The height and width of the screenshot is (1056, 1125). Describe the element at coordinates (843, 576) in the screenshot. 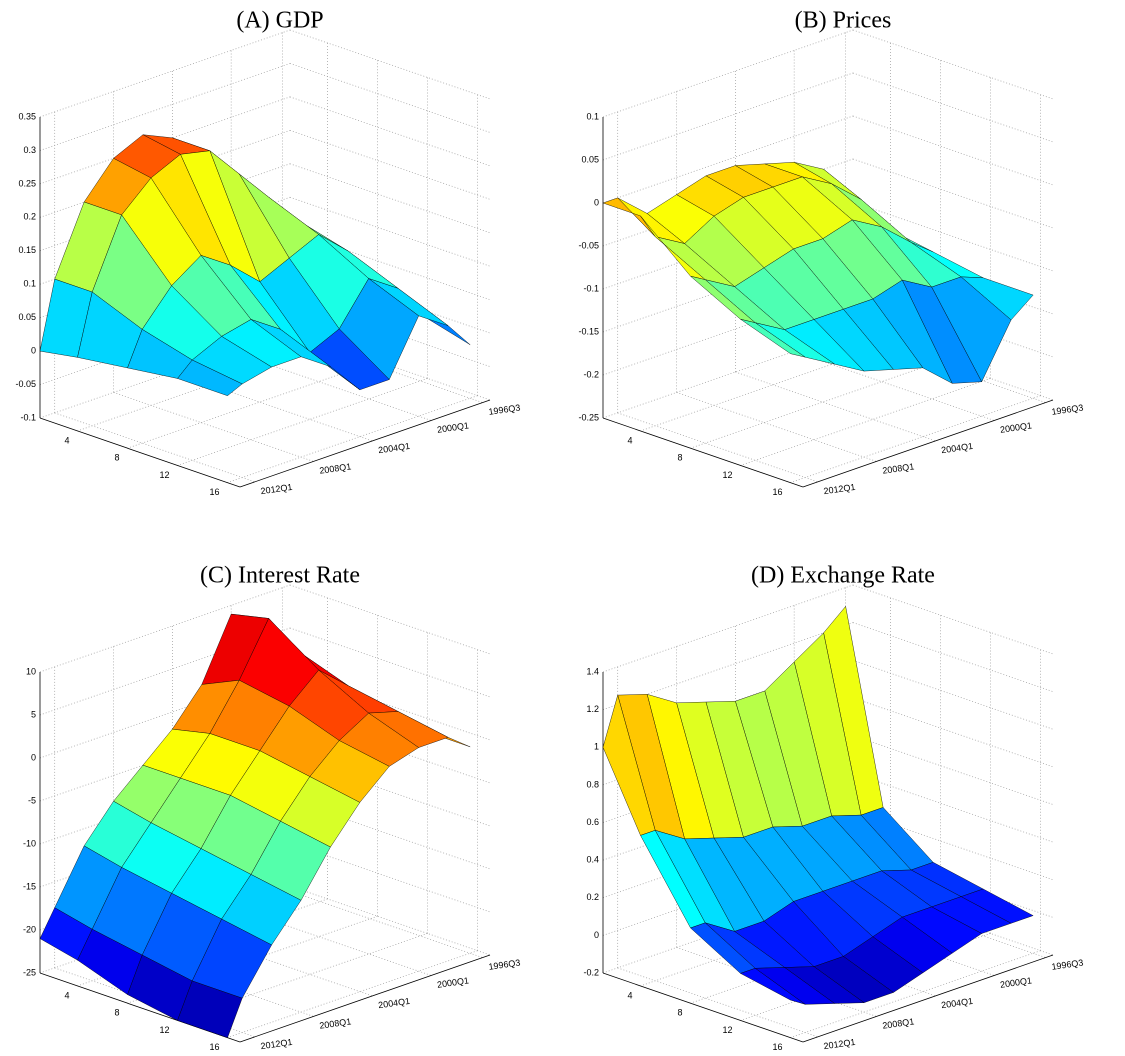

I see `panel-title: (D) Exchange Rate` at that location.